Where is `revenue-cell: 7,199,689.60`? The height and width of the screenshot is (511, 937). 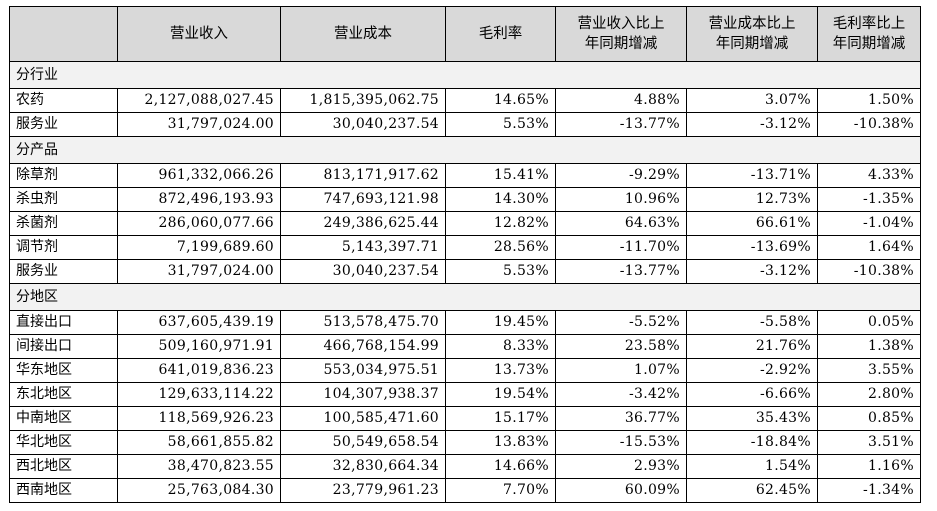
revenue-cell: 7,199,689.60 is located at coordinates (199, 247).